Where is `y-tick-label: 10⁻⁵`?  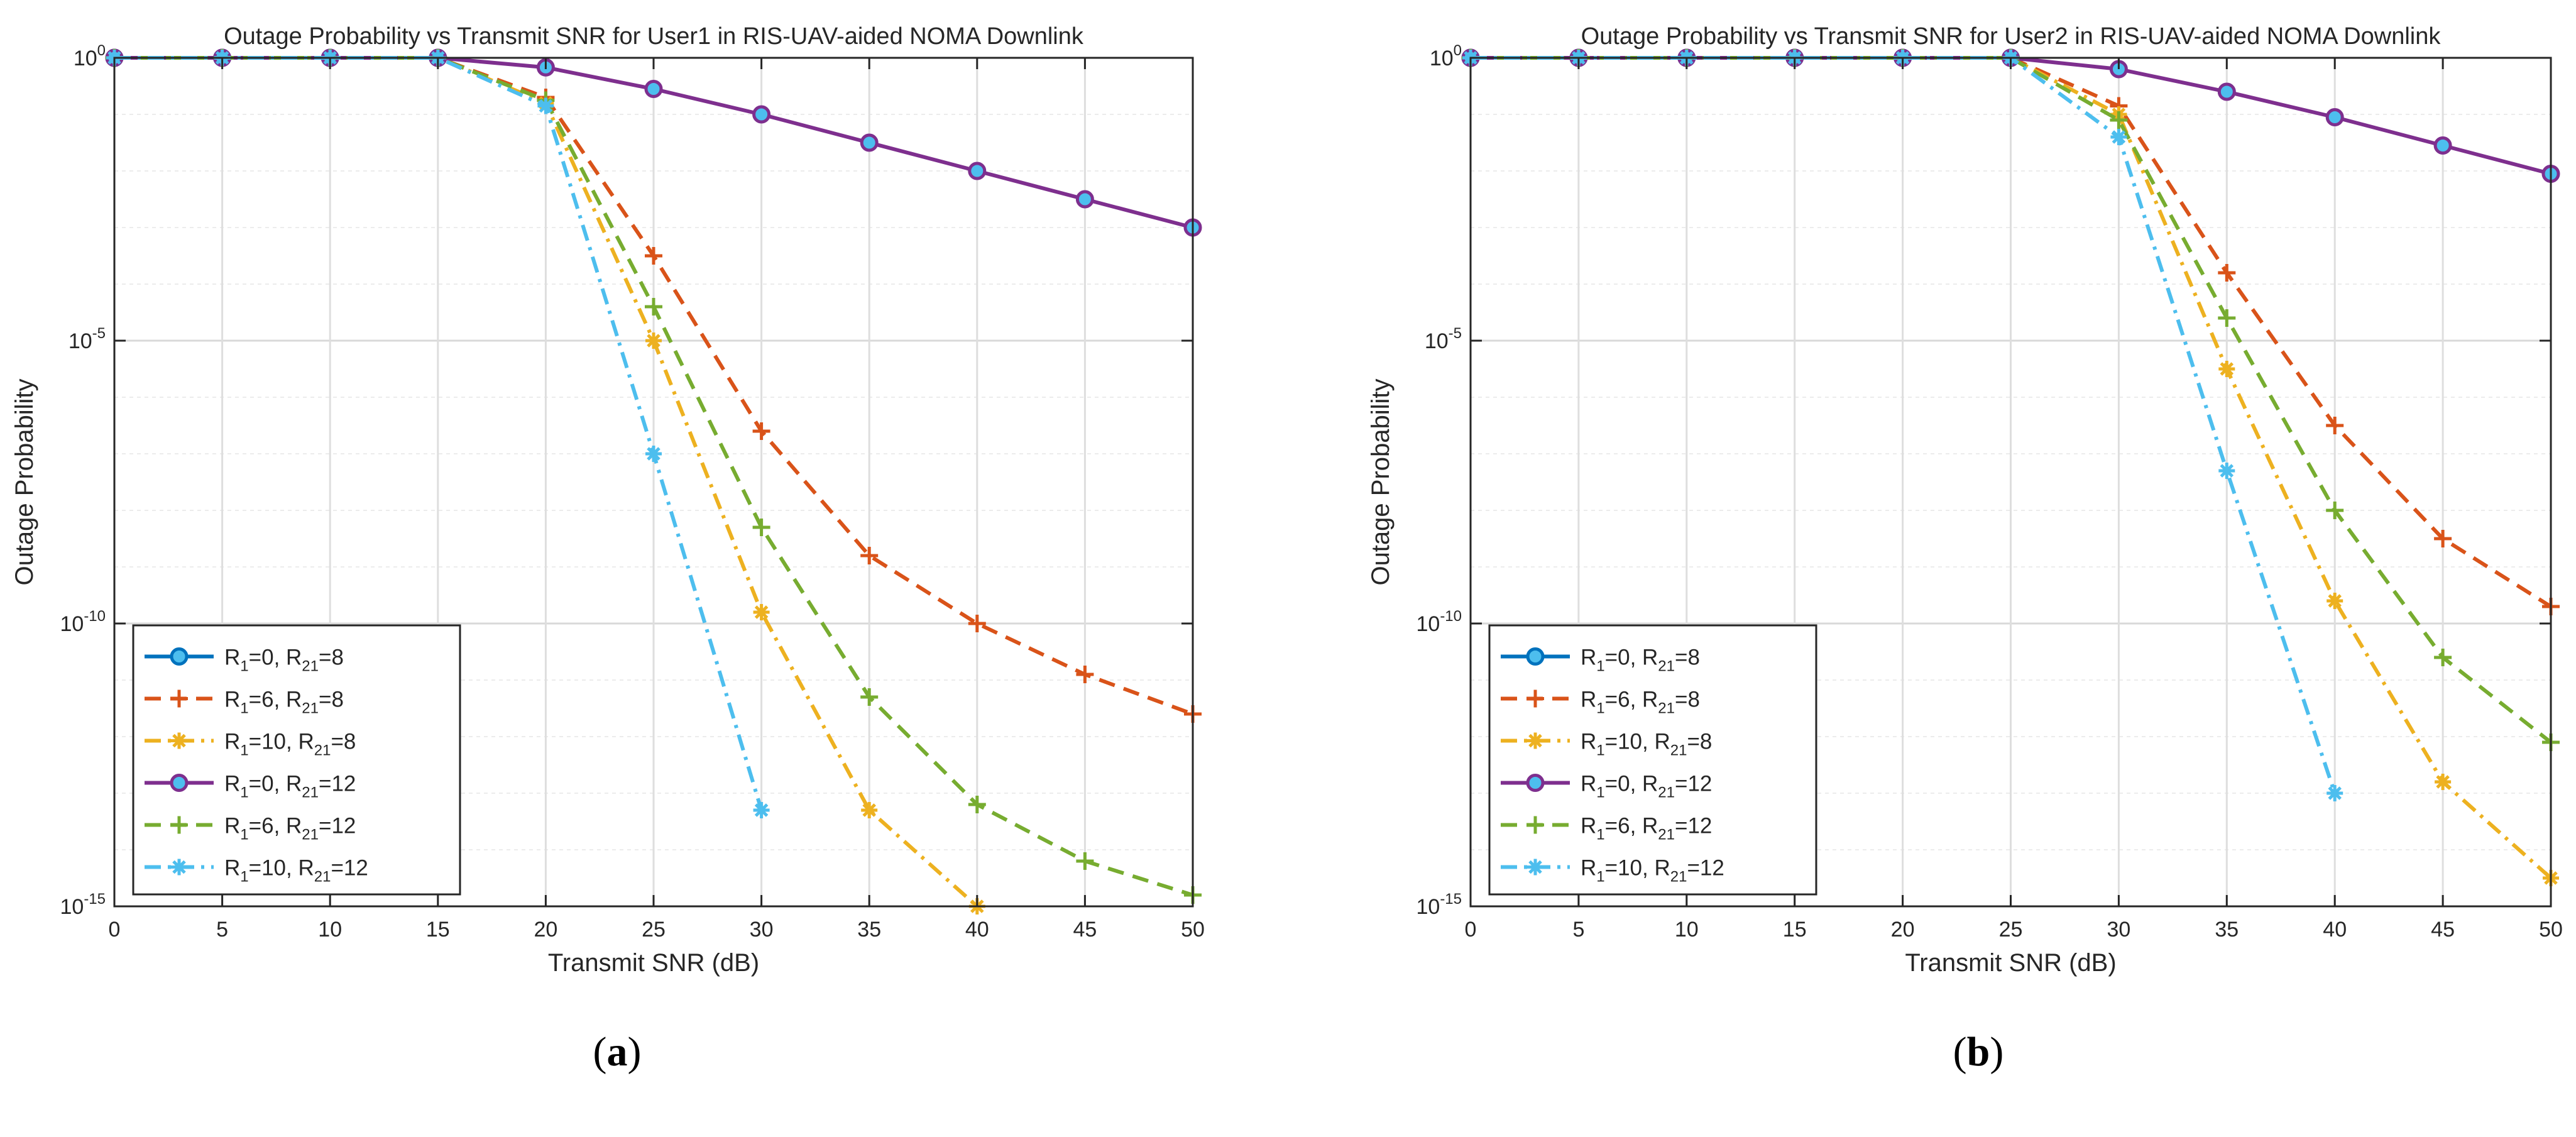 y-tick-label: 10⁻⁵ is located at coordinates (1444, 339).